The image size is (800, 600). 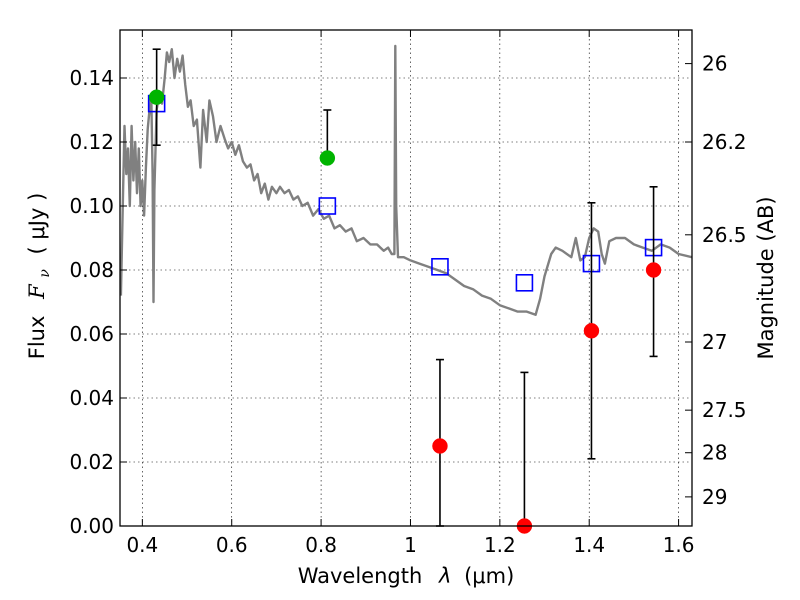 I want to click on y2-tick-label: 27.5, so click(x=724, y=410).